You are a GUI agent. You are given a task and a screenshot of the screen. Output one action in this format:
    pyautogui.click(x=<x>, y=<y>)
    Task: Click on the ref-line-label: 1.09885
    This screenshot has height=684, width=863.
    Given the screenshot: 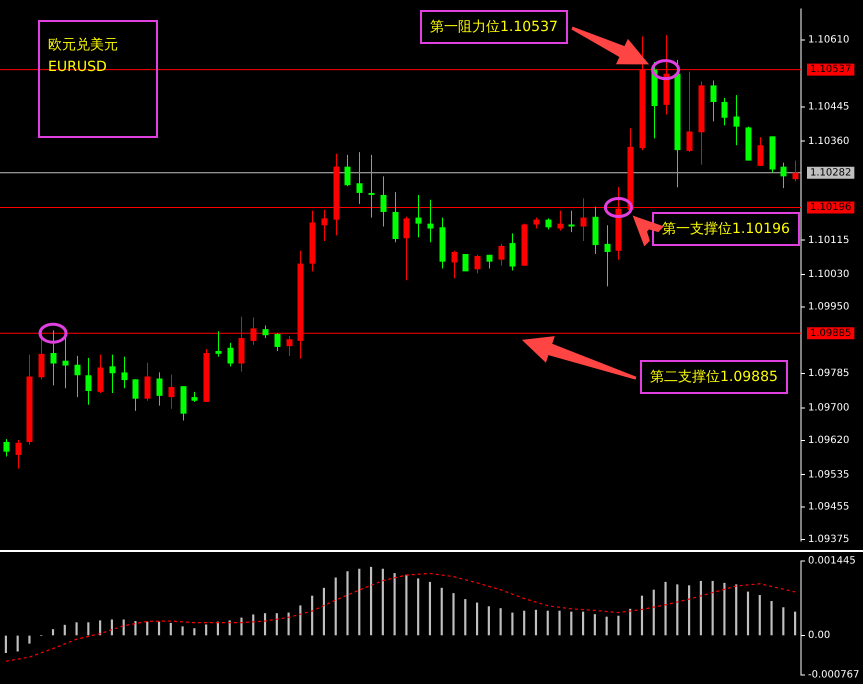 What is the action you would take?
    pyautogui.click(x=831, y=333)
    